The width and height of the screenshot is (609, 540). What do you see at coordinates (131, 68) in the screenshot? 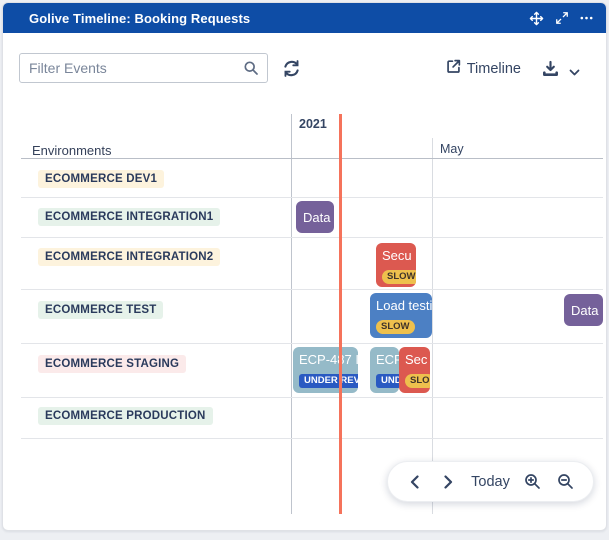
I see `filter-events-input` at bounding box center [131, 68].